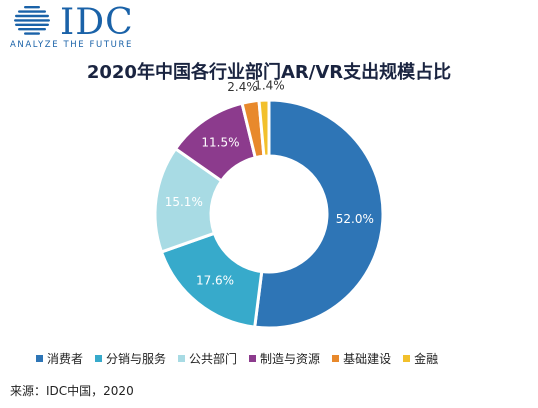  I want to click on legend-item-3: 公共部门, so click(207, 358).